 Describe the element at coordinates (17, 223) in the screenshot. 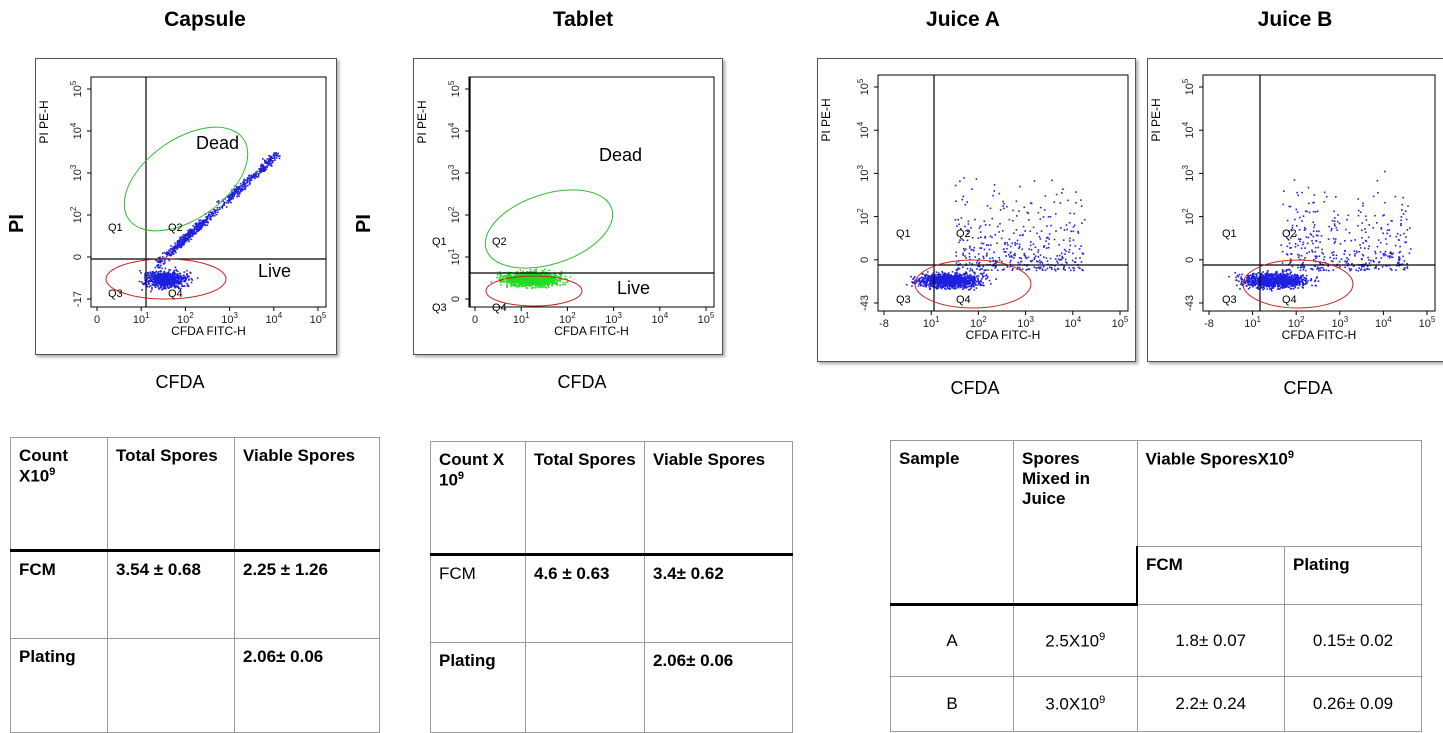

I see `y-label-capsule: PI` at that location.